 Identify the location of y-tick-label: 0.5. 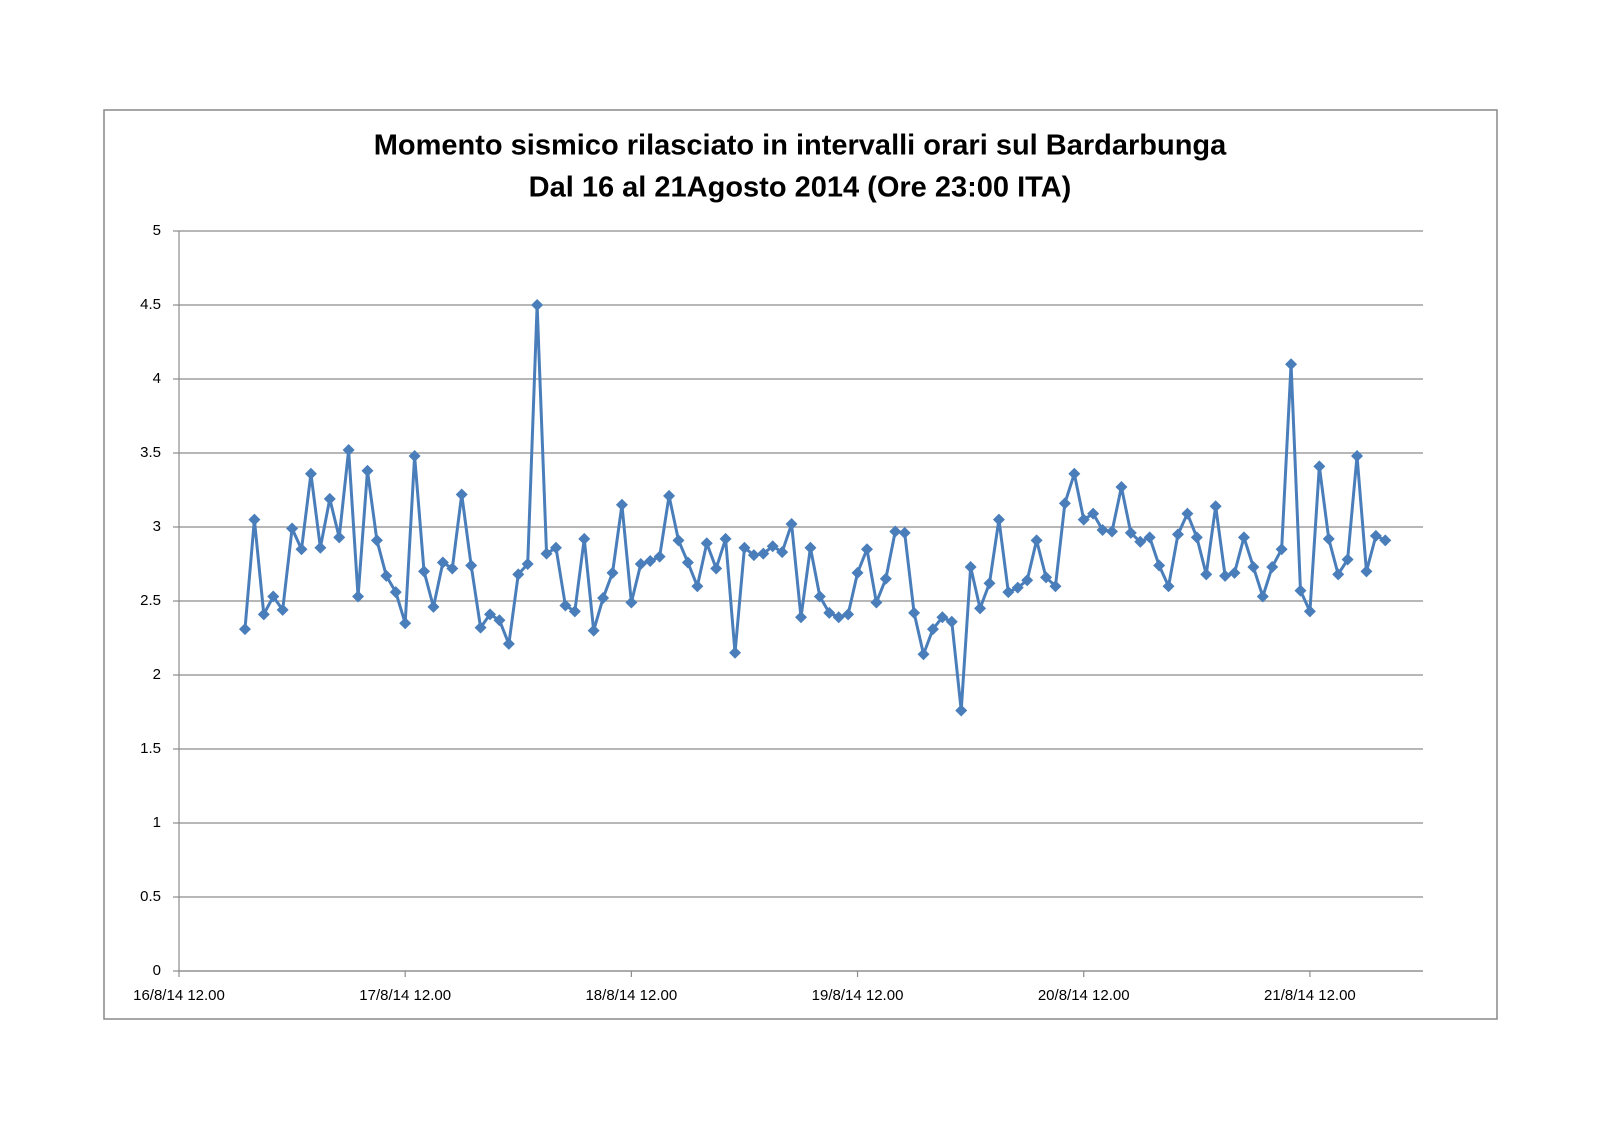
(150, 896).